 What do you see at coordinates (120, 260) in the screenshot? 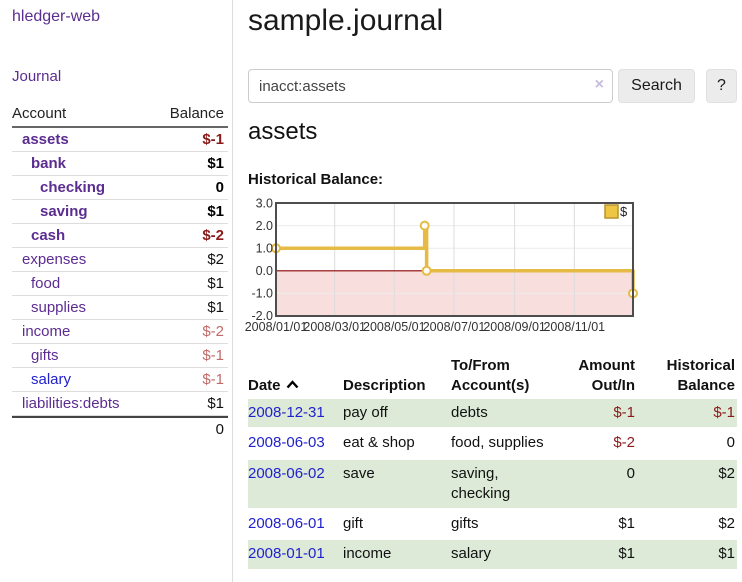
I see `sidebar-account-expenses: expenses $2` at bounding box center [120, 260].